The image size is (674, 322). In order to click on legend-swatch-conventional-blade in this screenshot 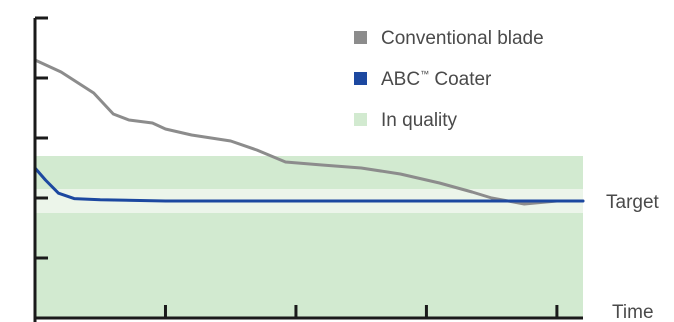, I will do `click(360, 37)`.